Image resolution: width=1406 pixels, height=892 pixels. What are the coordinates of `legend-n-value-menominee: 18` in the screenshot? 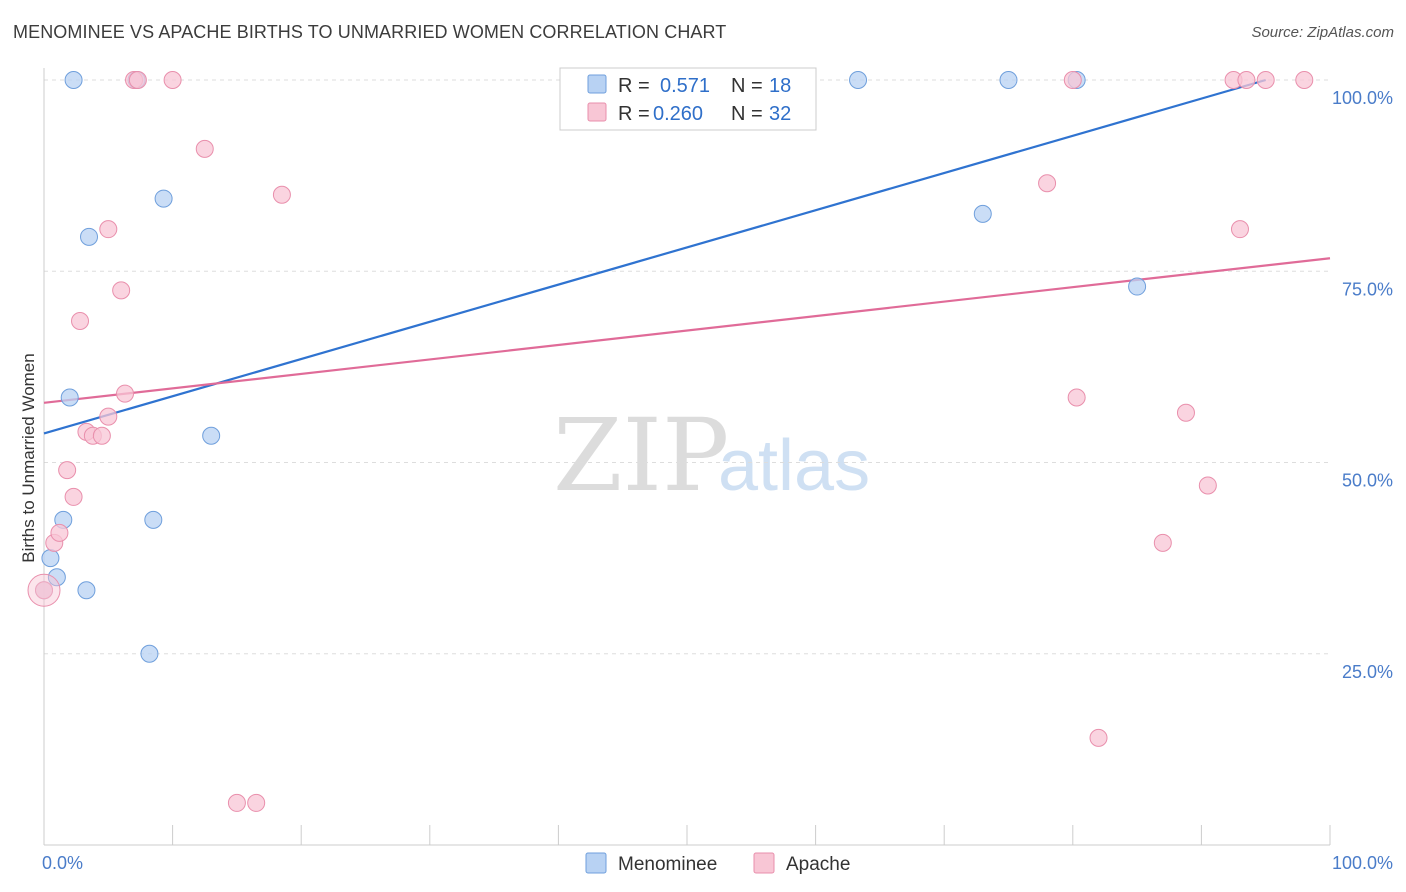 It's located at (780, 86).